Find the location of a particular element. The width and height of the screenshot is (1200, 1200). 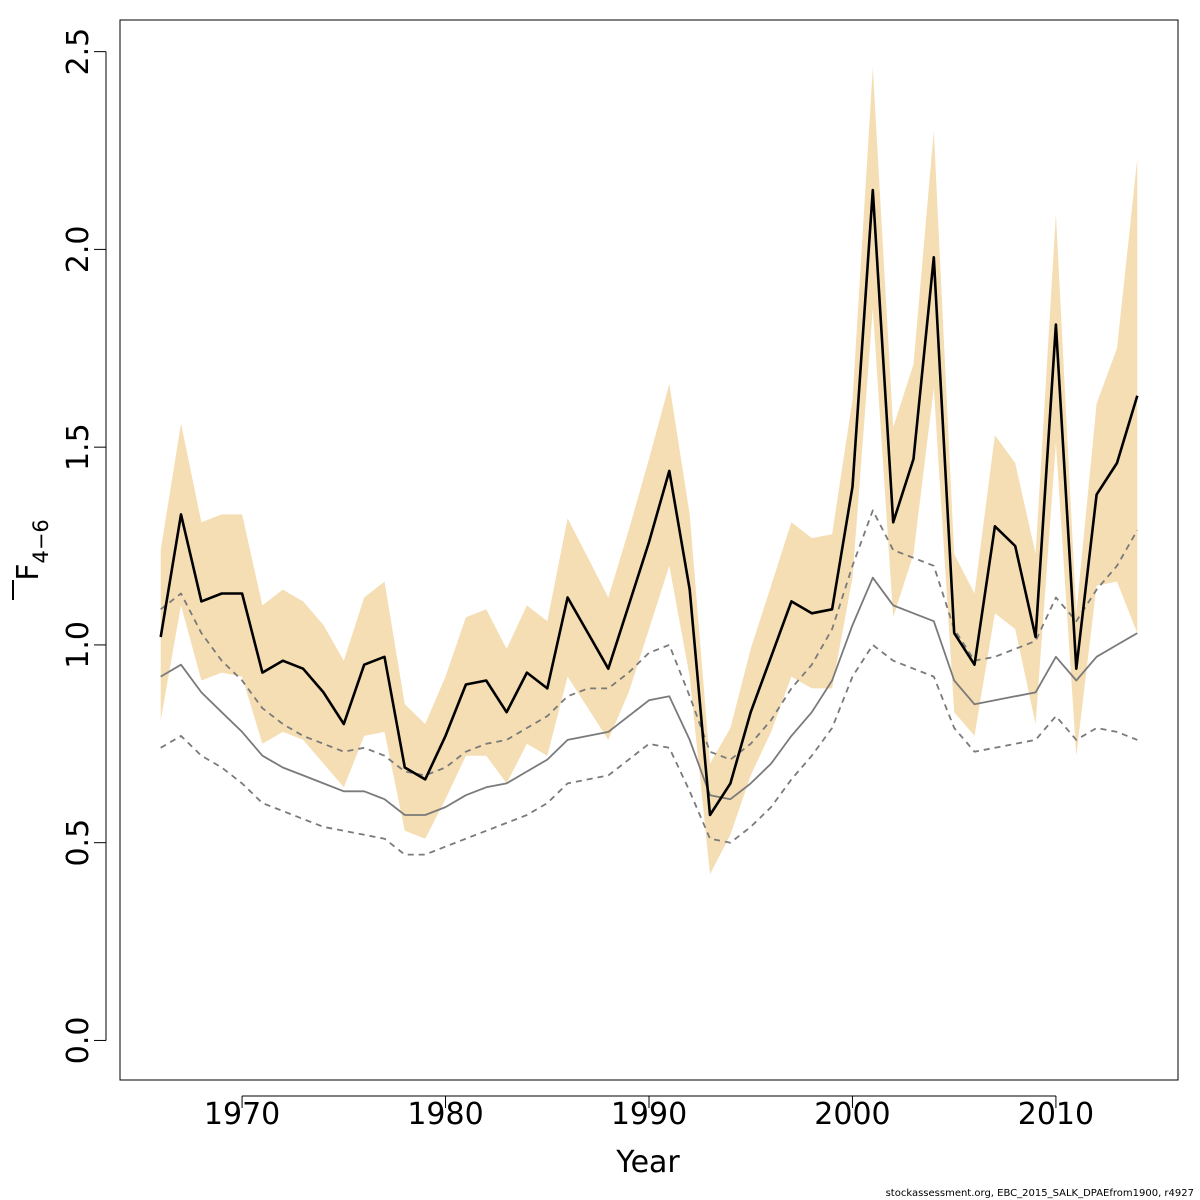

x-tick-label: 1990 is located at coordinates (649, 1114).